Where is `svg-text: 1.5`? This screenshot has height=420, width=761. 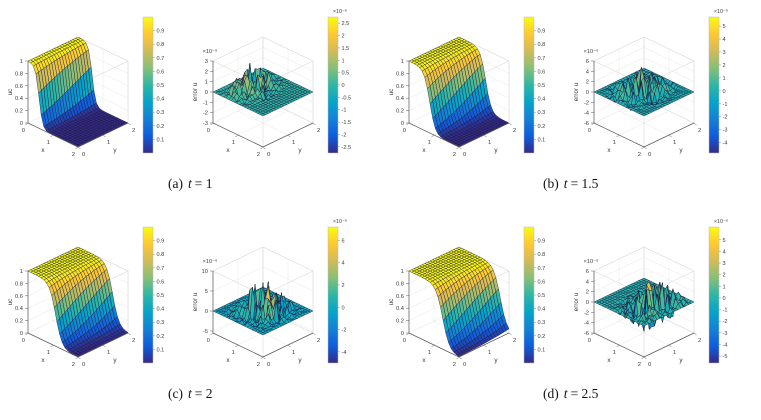
svg-text: 1.5 is located at coordinates (346, 49).